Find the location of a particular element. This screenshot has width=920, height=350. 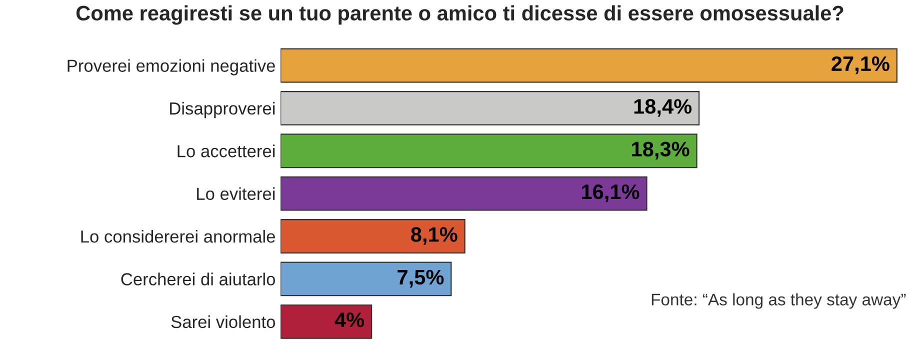

data-label: 27,1% is located at coordinates (861, 65).